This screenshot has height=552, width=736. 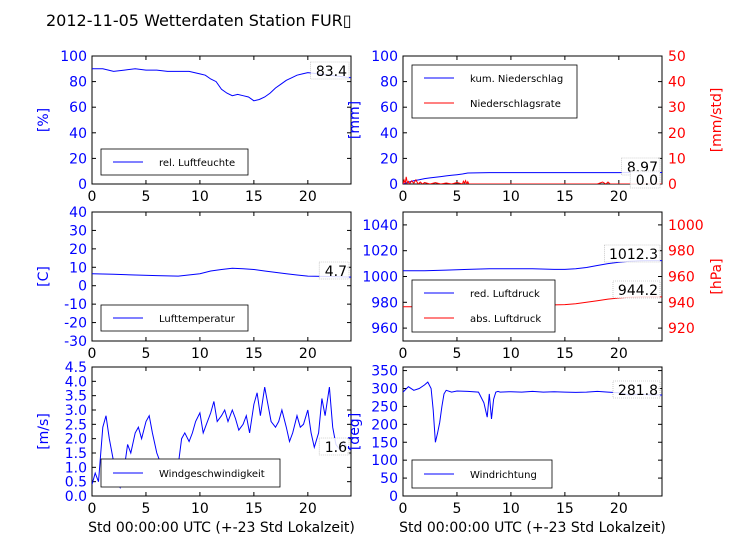 What do you see at coordinates (677, 134) in the screenshot?
I see `y2-tick-label: 20` at bounding box center [677, 134].